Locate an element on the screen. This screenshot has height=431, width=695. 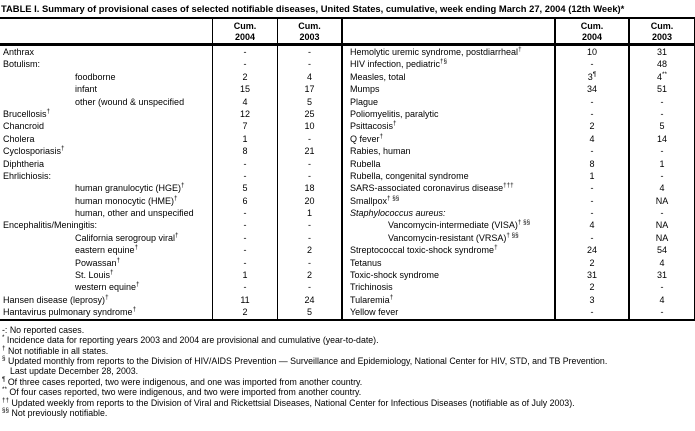
cum-2003-cell: 48 is located at coordinates (662, 64).